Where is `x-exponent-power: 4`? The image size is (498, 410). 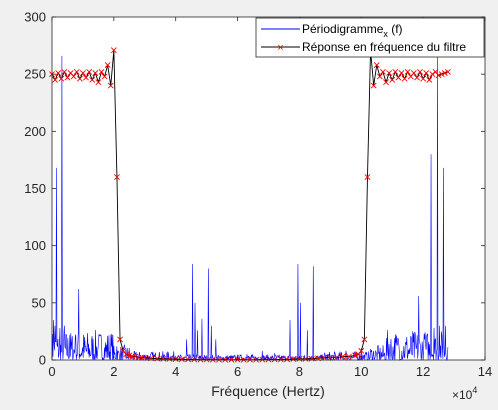
x-exponent-power: 4 is located at coordinates (474, 390).